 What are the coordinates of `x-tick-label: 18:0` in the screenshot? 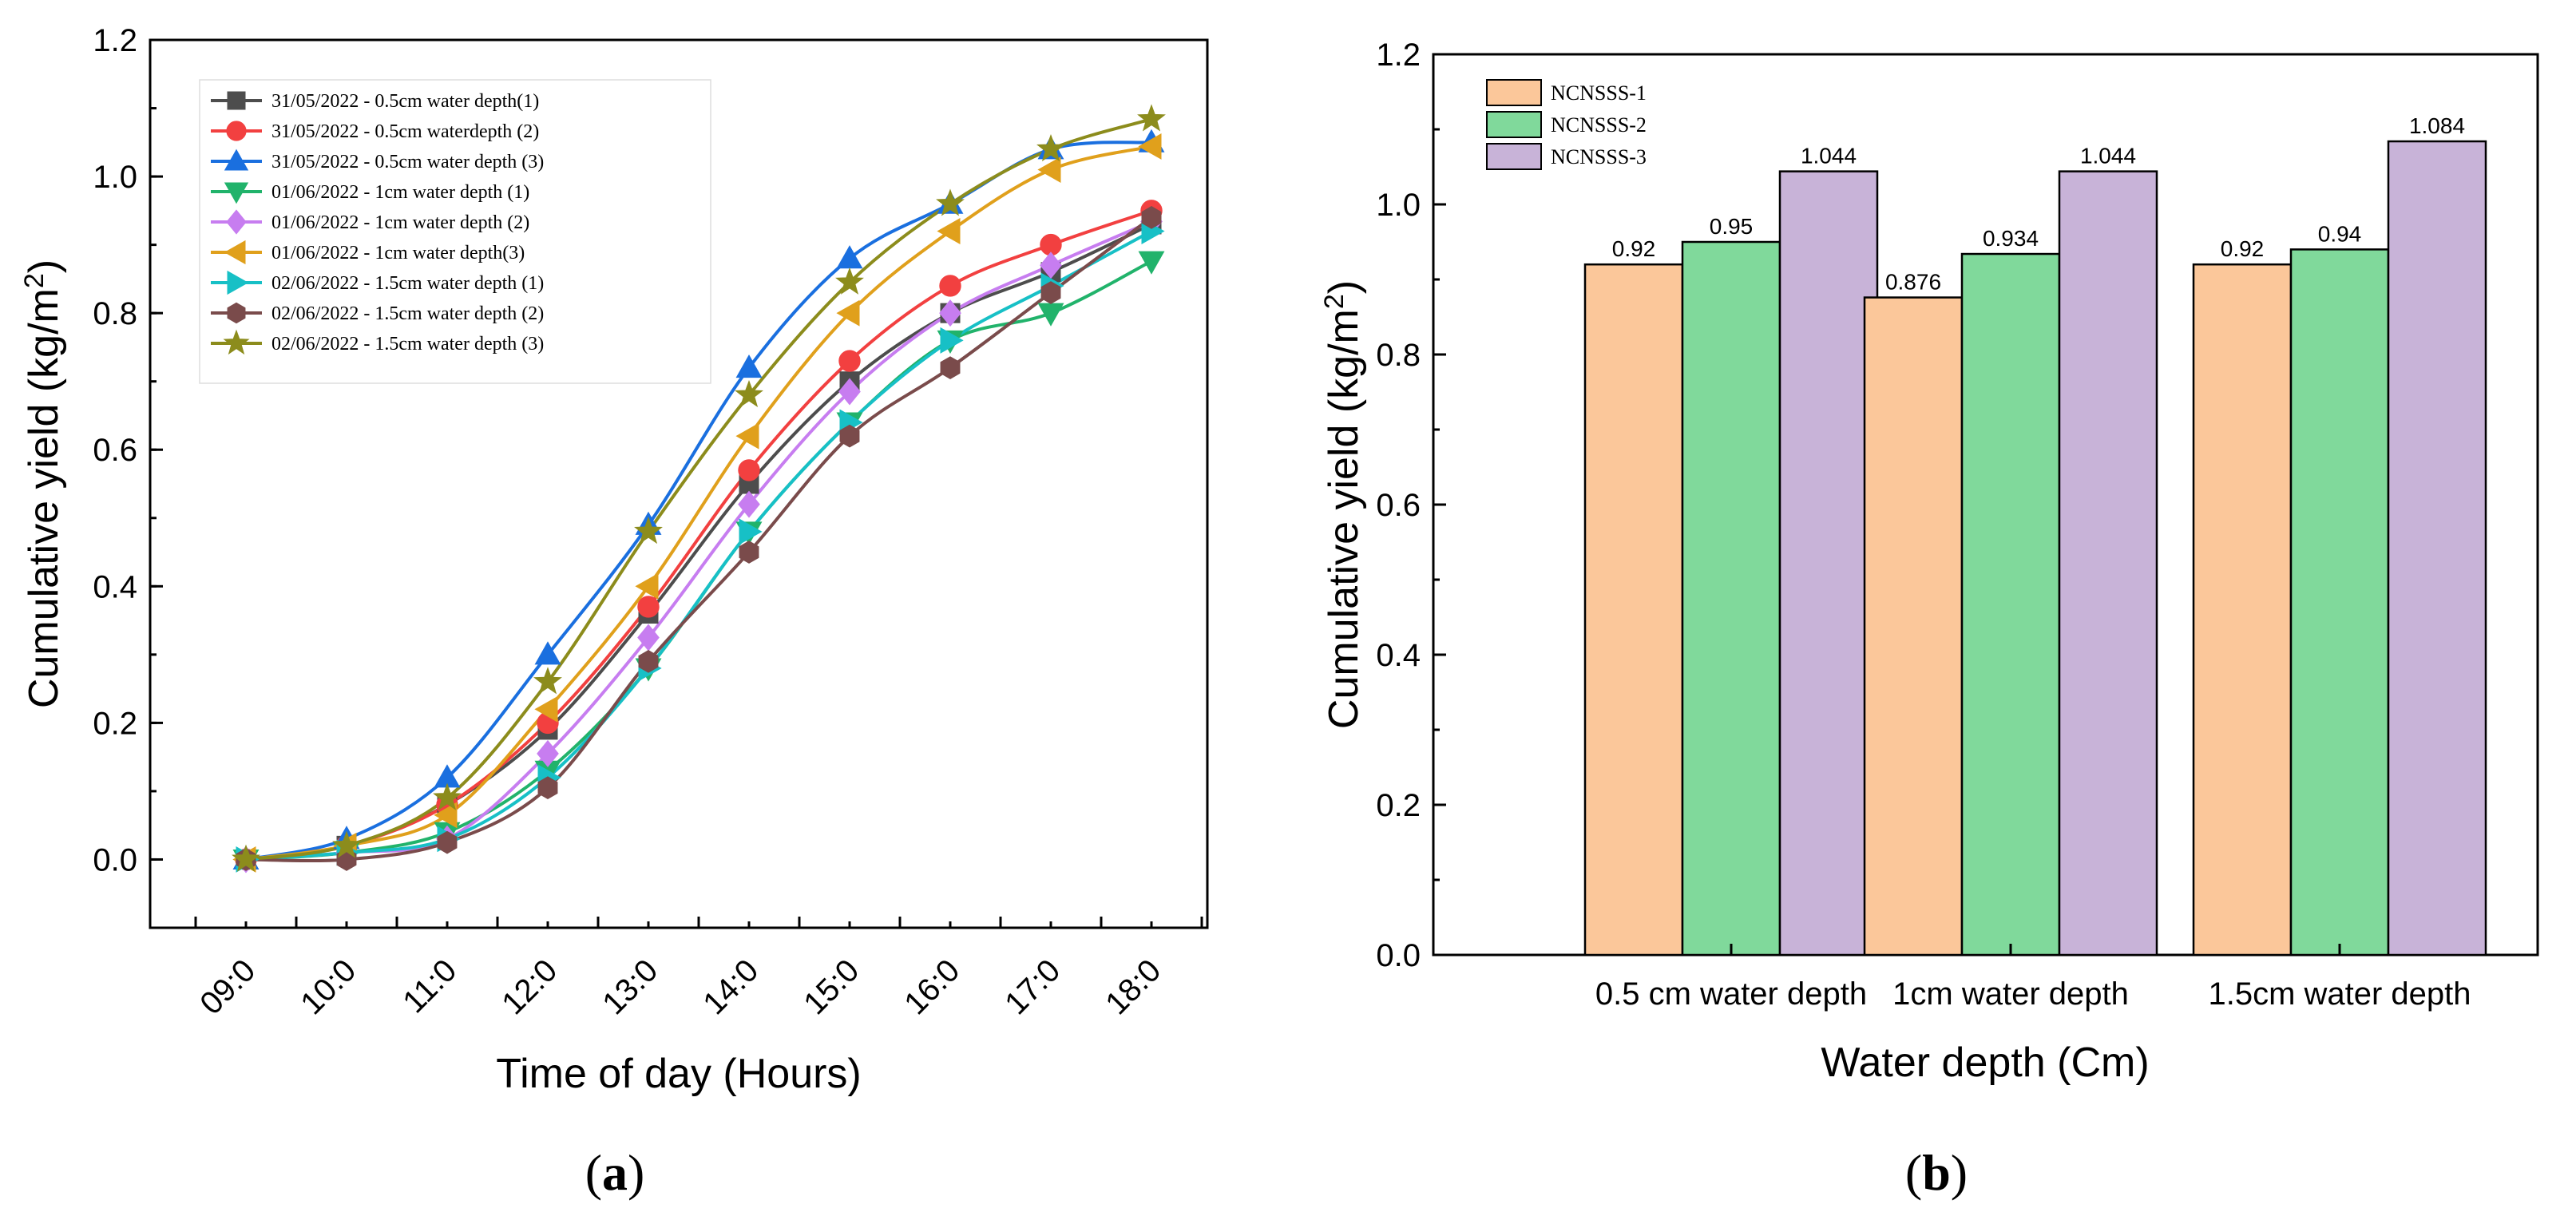 It's located at (1133, 987).